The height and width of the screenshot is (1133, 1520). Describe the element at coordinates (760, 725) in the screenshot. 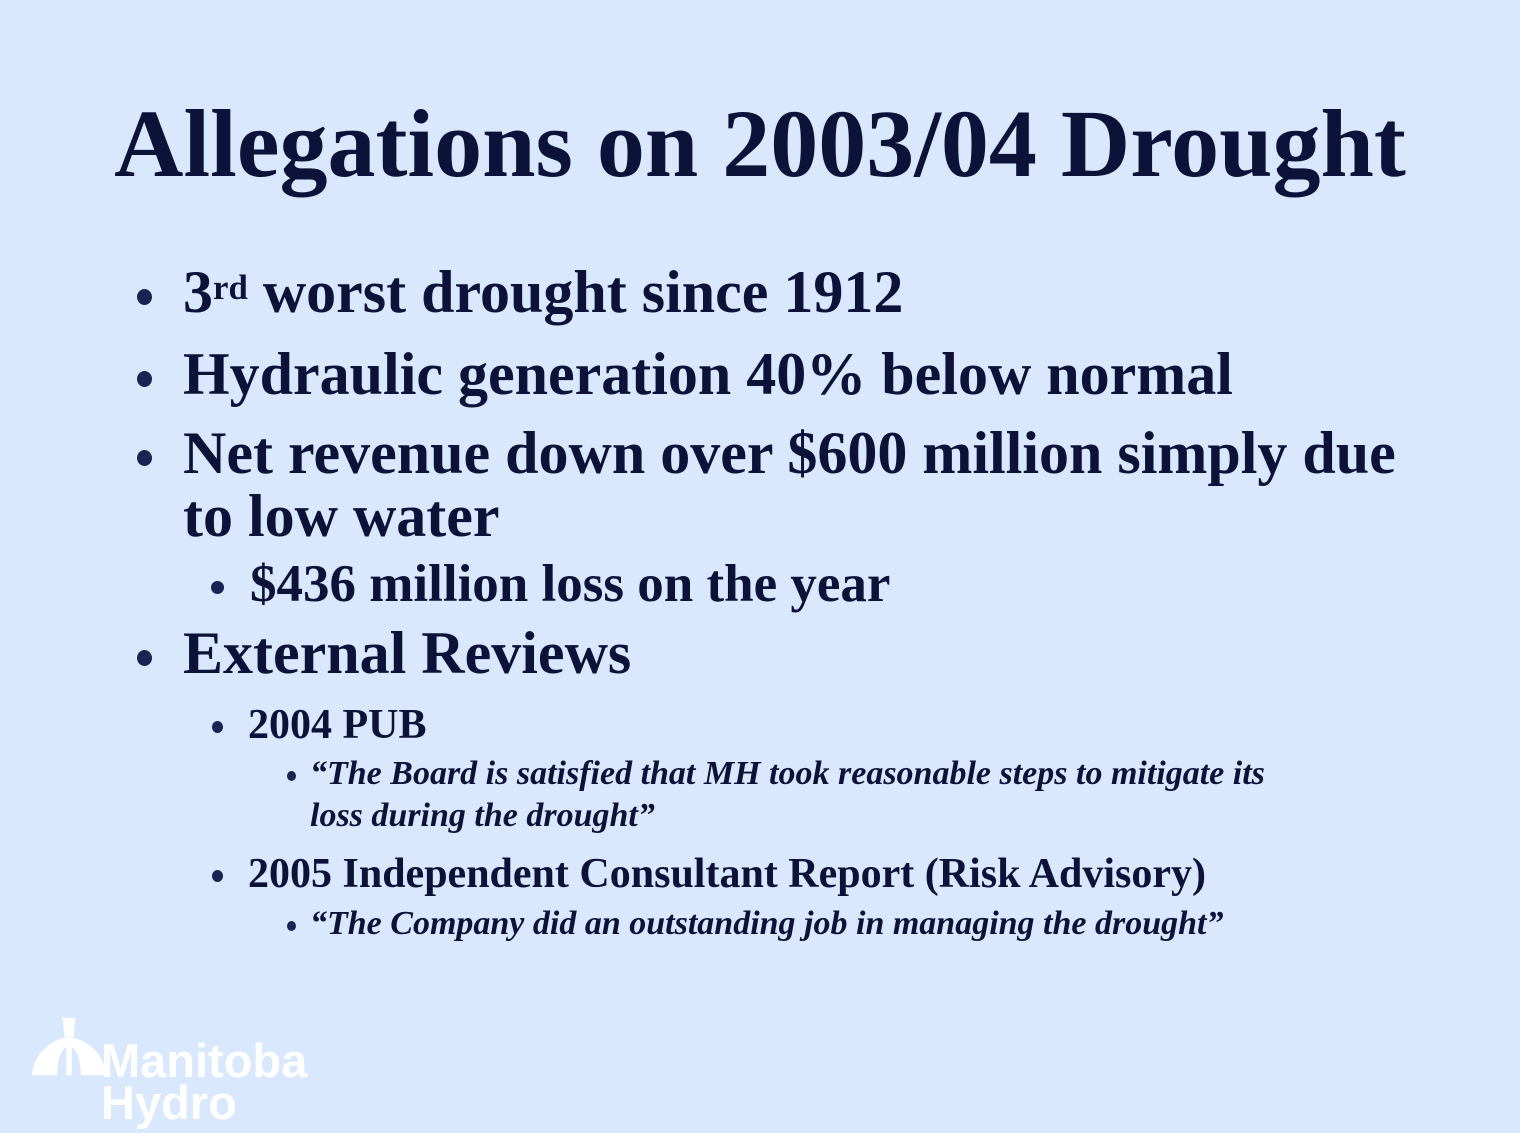

I see `bullet-item: 2004 PUB` at that location.